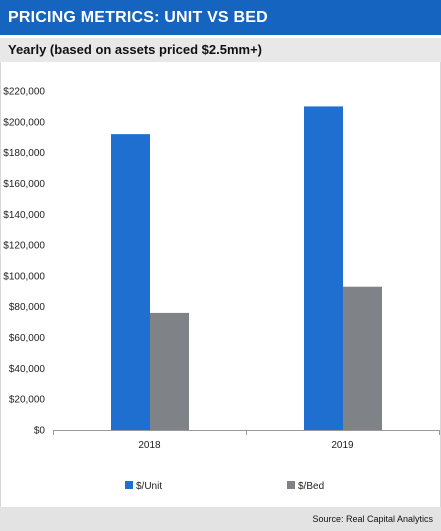  Describe the element at coordinates (24, 246) in the screenshot. I see `y-tick-label: $120,000` at that location.